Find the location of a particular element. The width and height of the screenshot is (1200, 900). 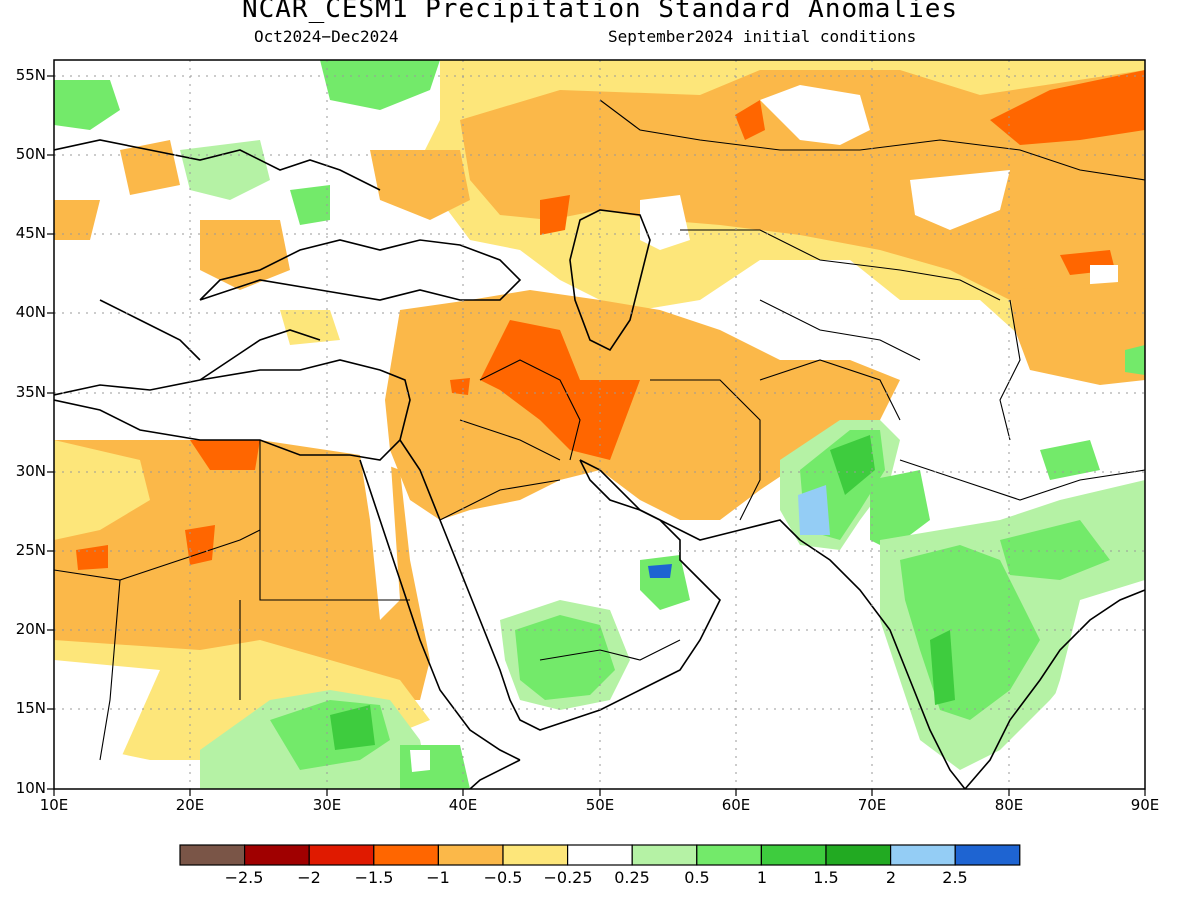

lon-tick: 90E is located at coordinates (1145, 805).